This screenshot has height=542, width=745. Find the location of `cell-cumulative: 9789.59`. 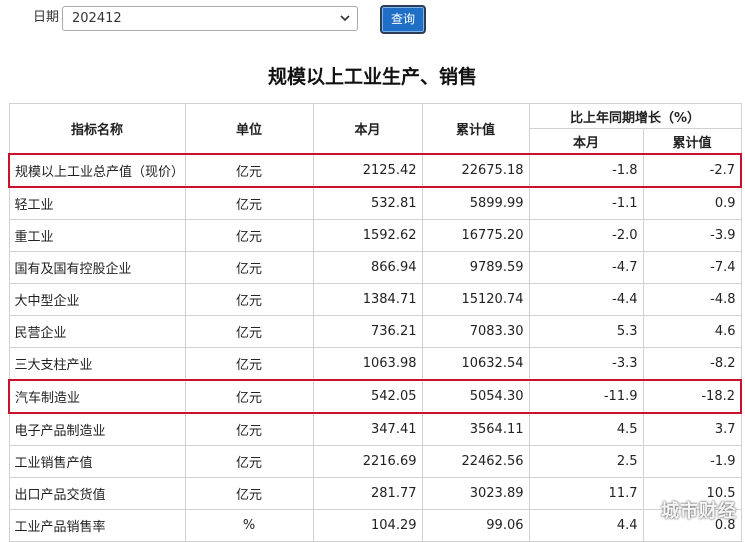

cell-cumulative: 9789.59 is located at coordinates (475, 267).